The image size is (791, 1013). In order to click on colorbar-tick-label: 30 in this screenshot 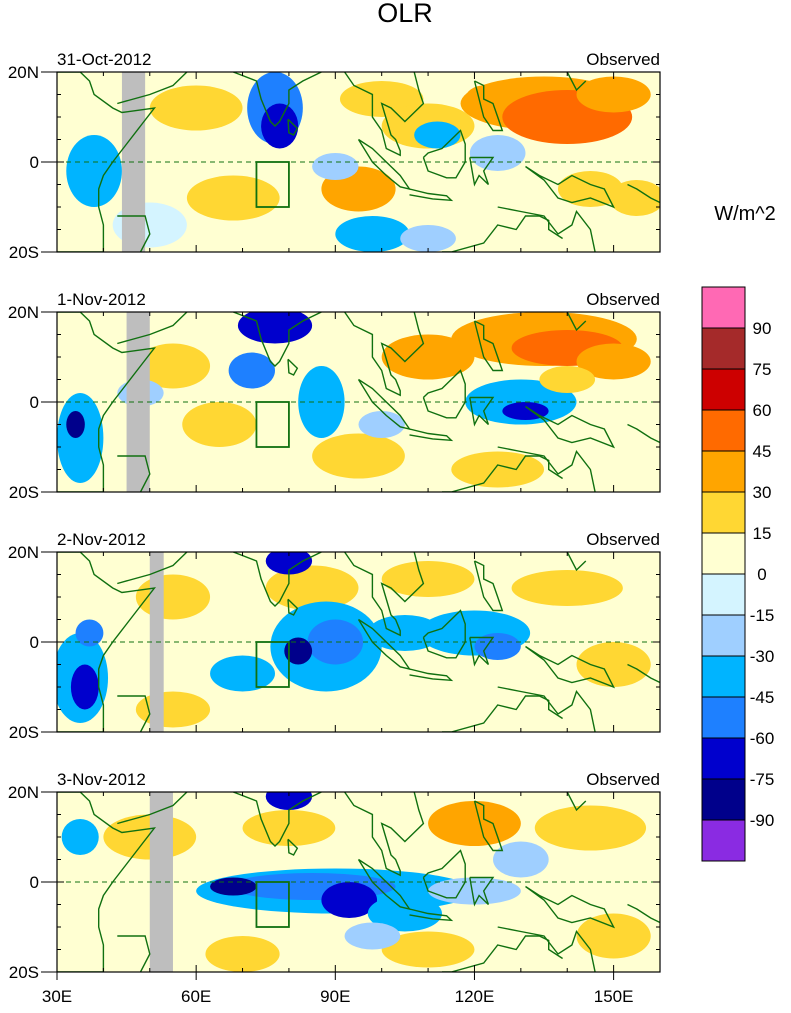, I will do `click(762, 492)`.